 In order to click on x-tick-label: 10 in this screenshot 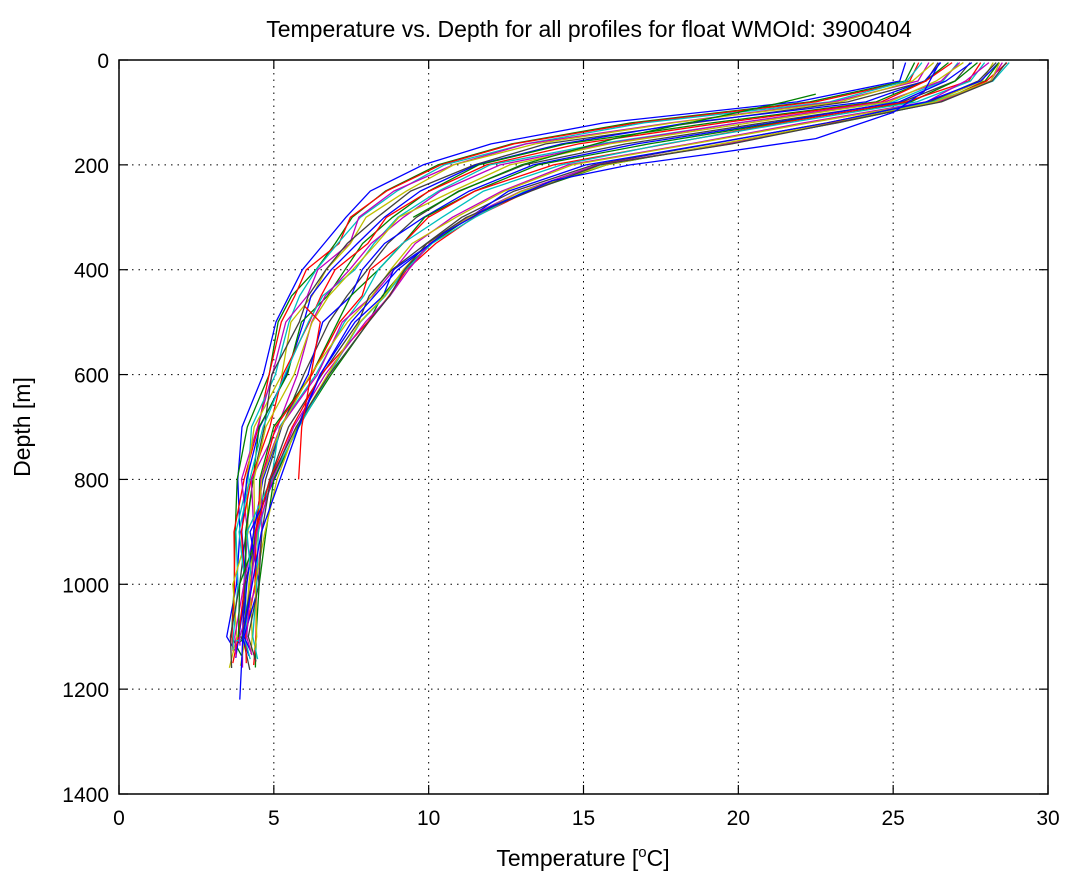, I will do `click(428, 818)`.